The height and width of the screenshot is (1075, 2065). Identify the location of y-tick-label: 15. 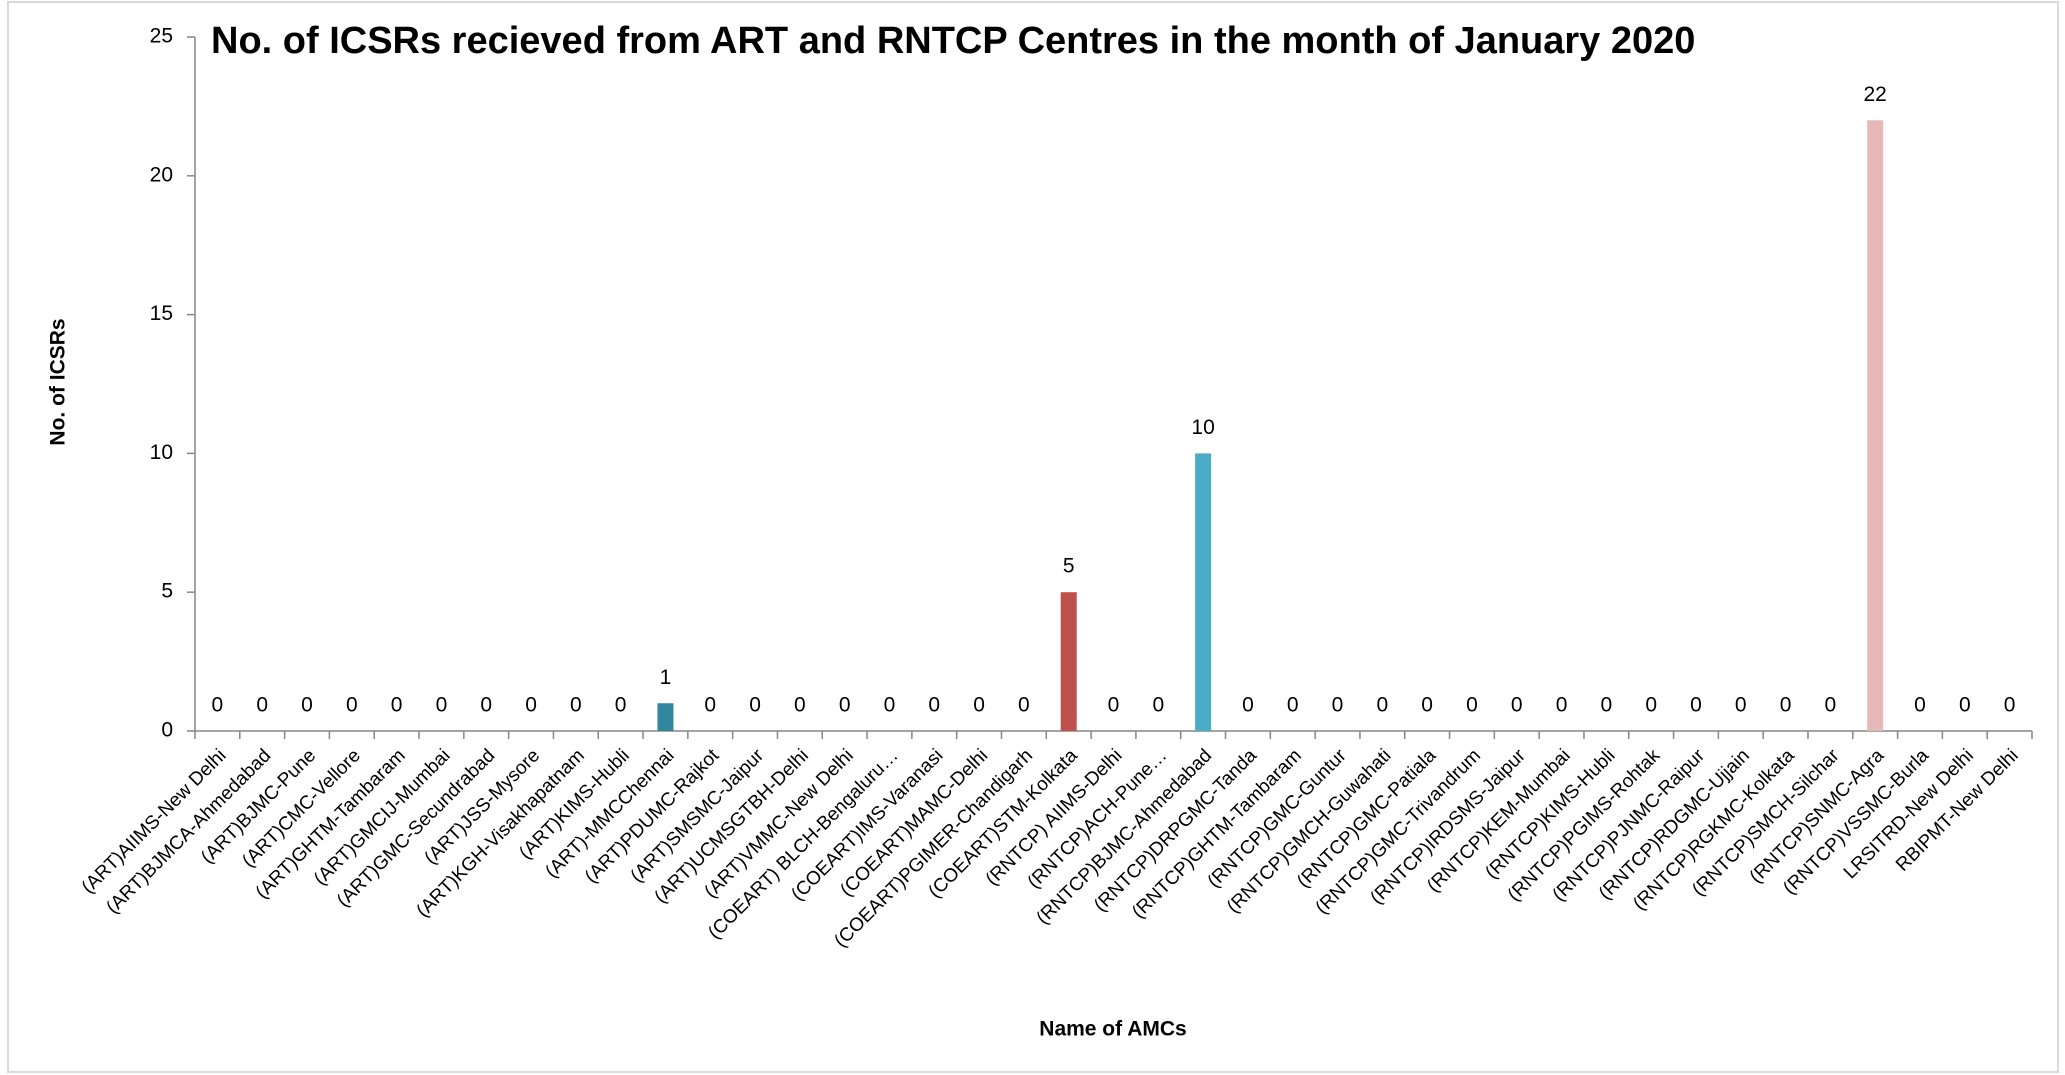
(161, 313).